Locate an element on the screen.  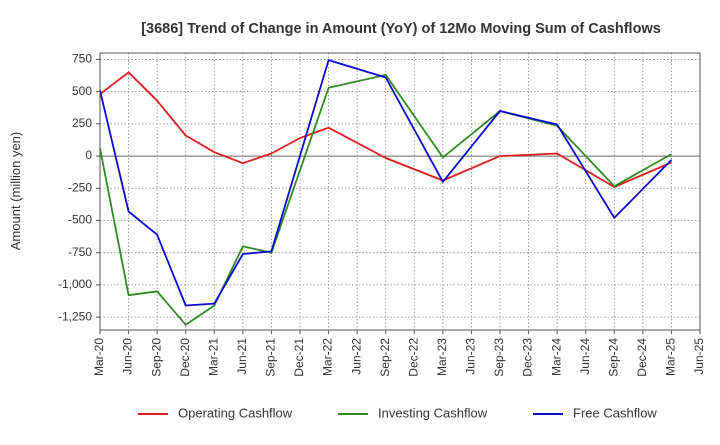
x-tick-label: Jun-20 is located at coordinates (128, 356).